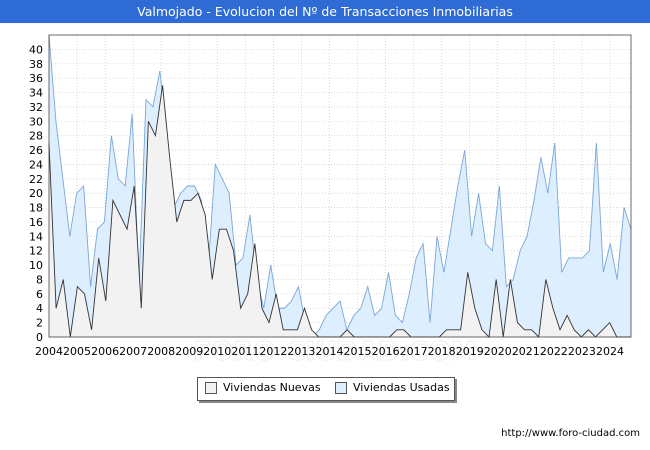  What do you see at coordinates (105, 351) in the screenshot?
I see `x-tick-label: 2006` at bounding box center [105, 351].